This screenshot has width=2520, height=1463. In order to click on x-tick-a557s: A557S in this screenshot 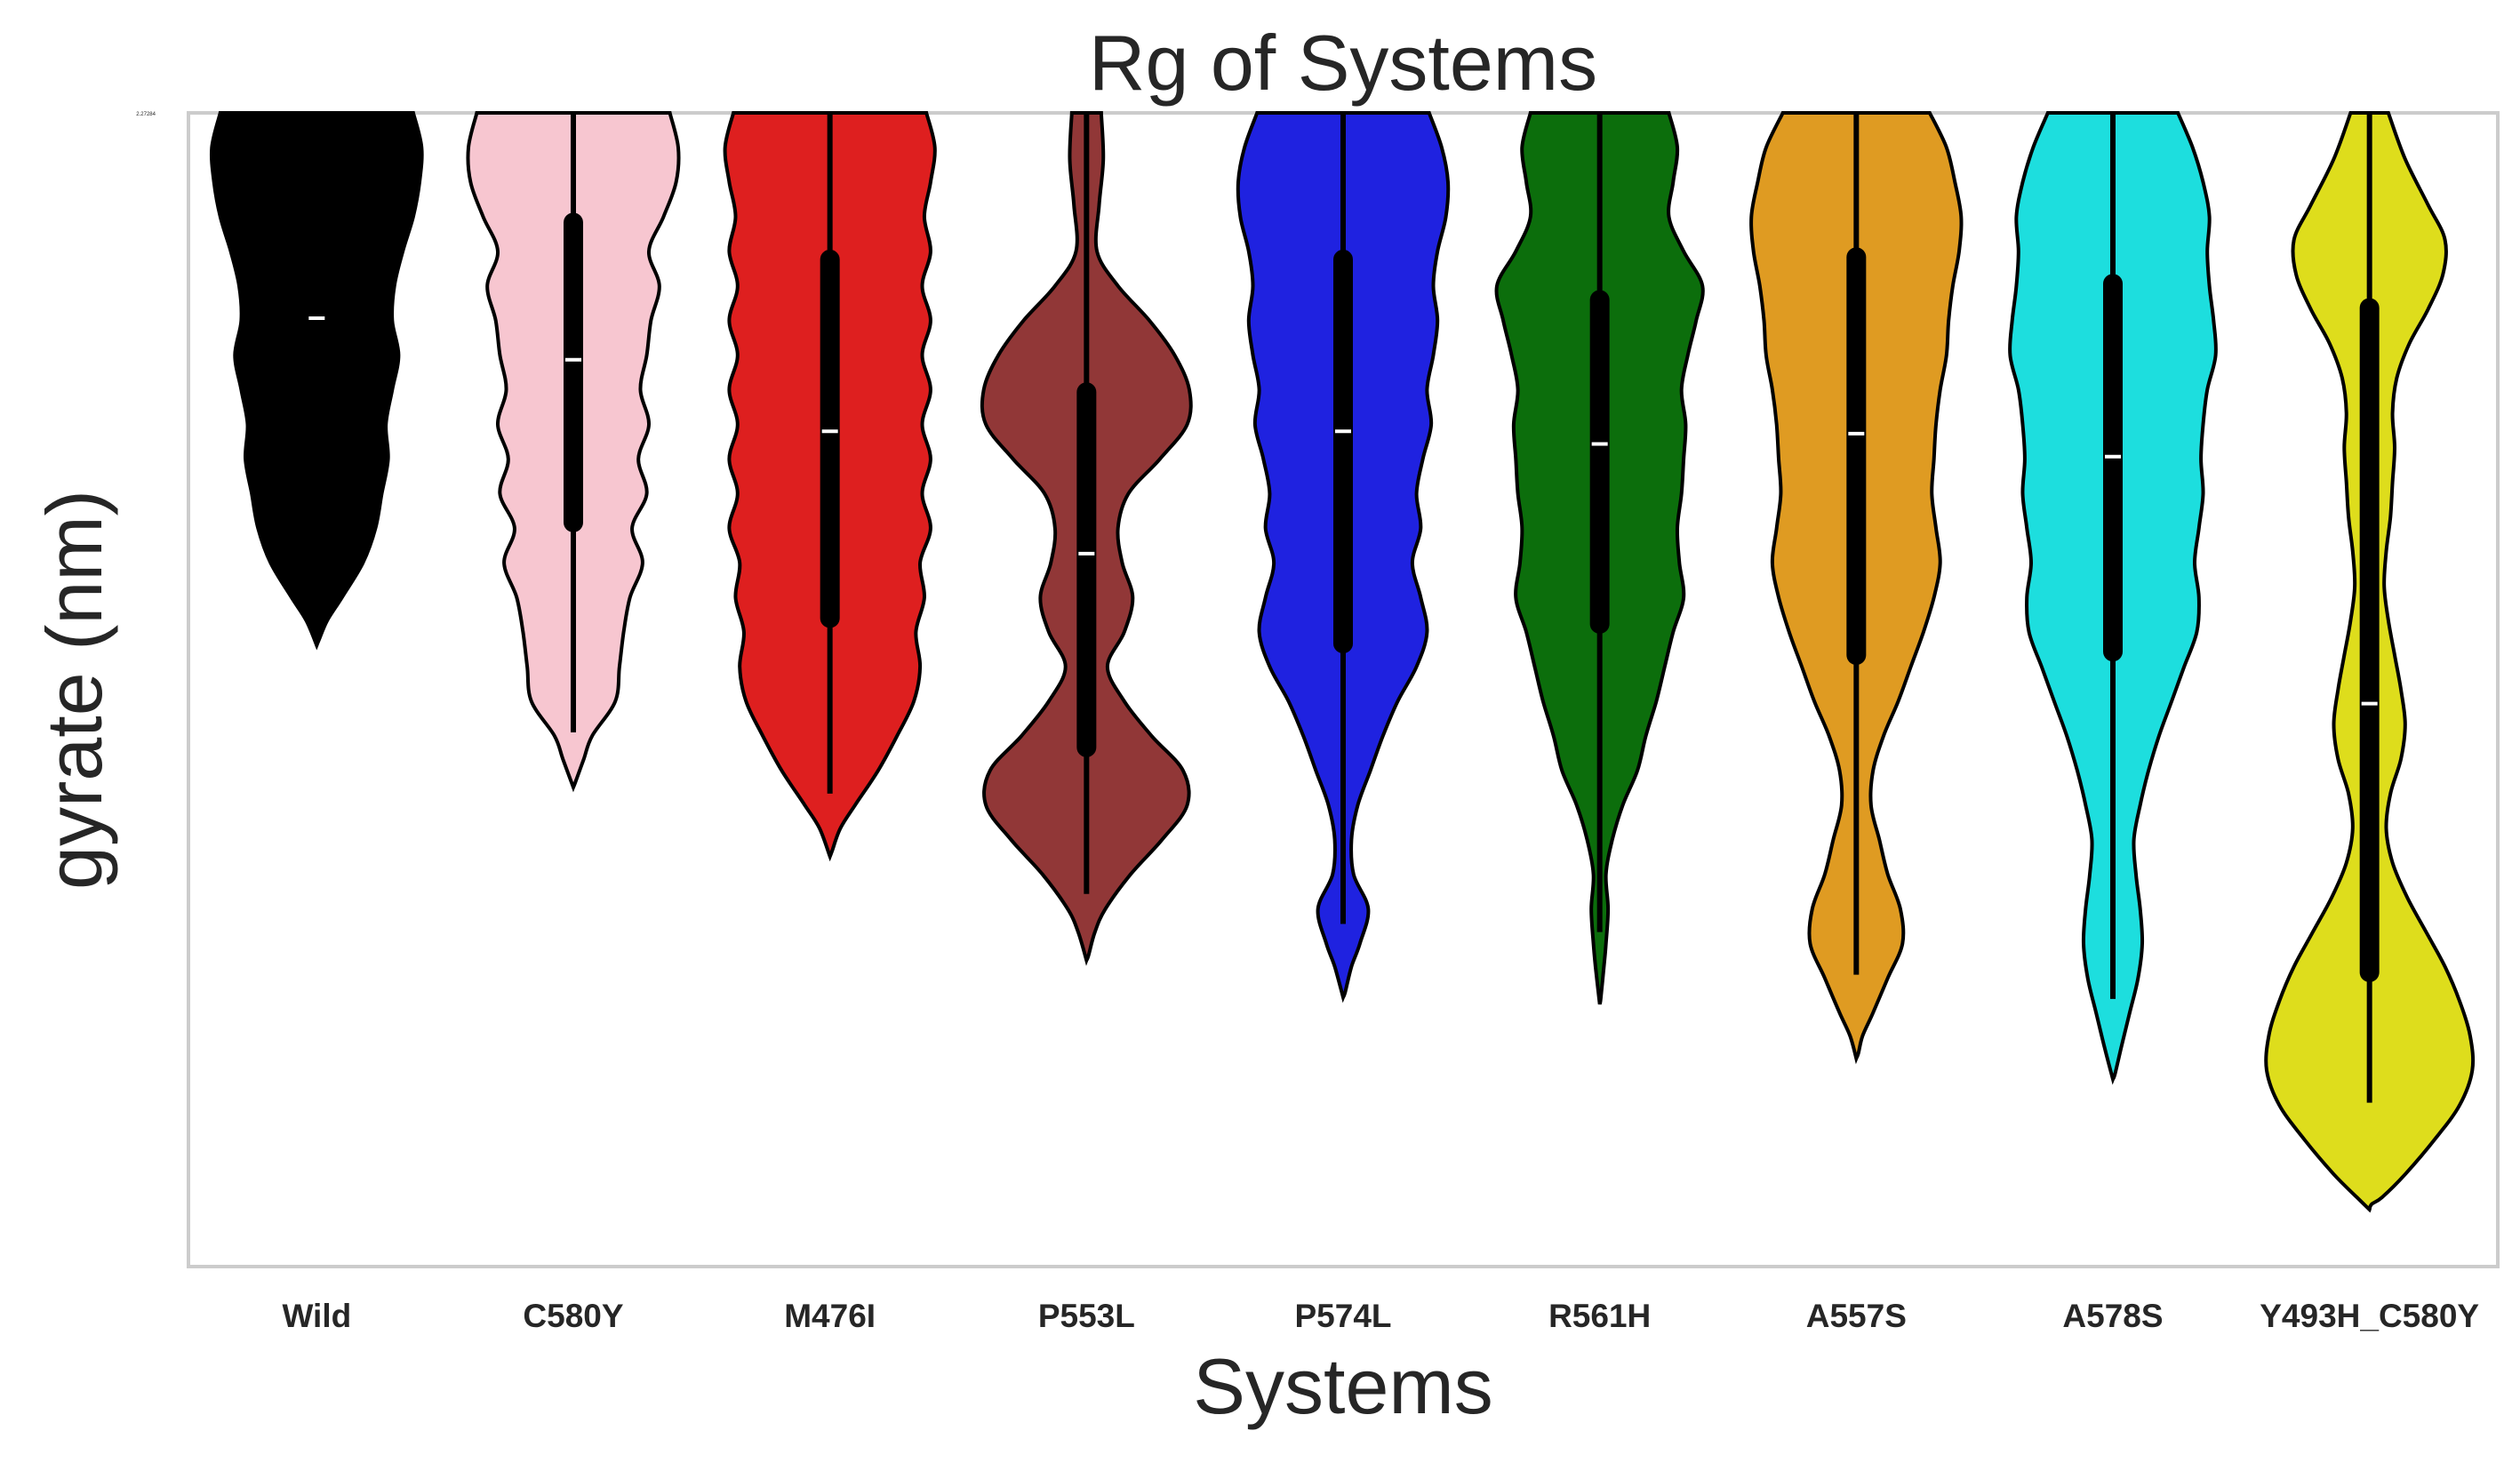, I will do `click(1856, 1316)`.